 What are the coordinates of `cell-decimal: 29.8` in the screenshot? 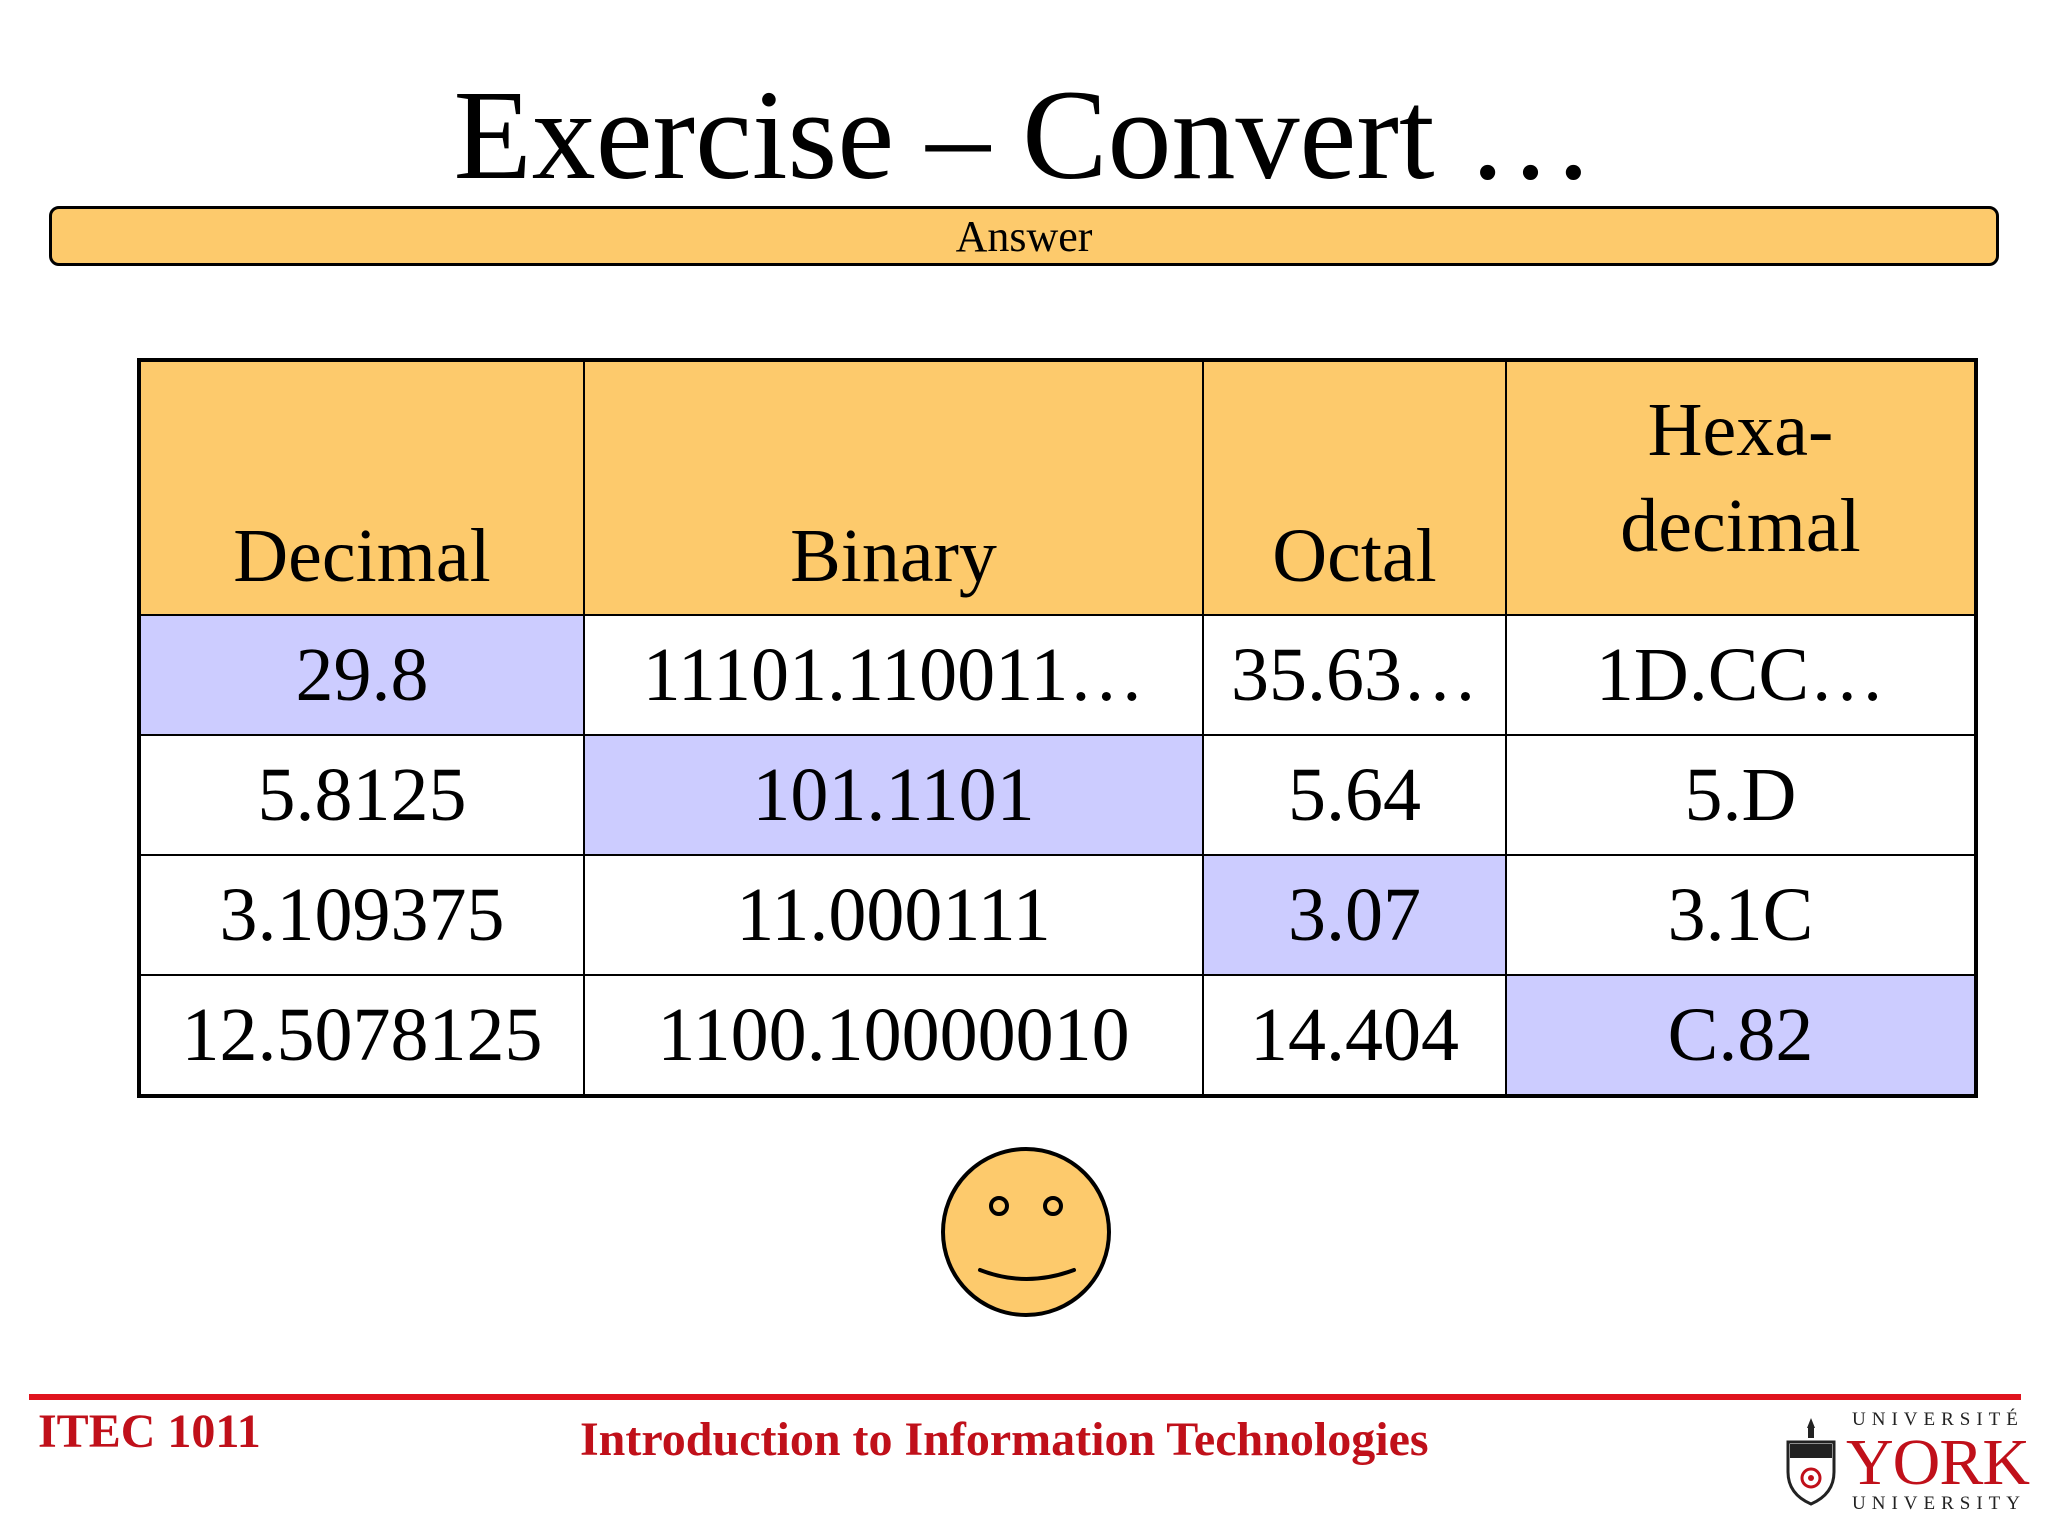 It's located at (361, 675).